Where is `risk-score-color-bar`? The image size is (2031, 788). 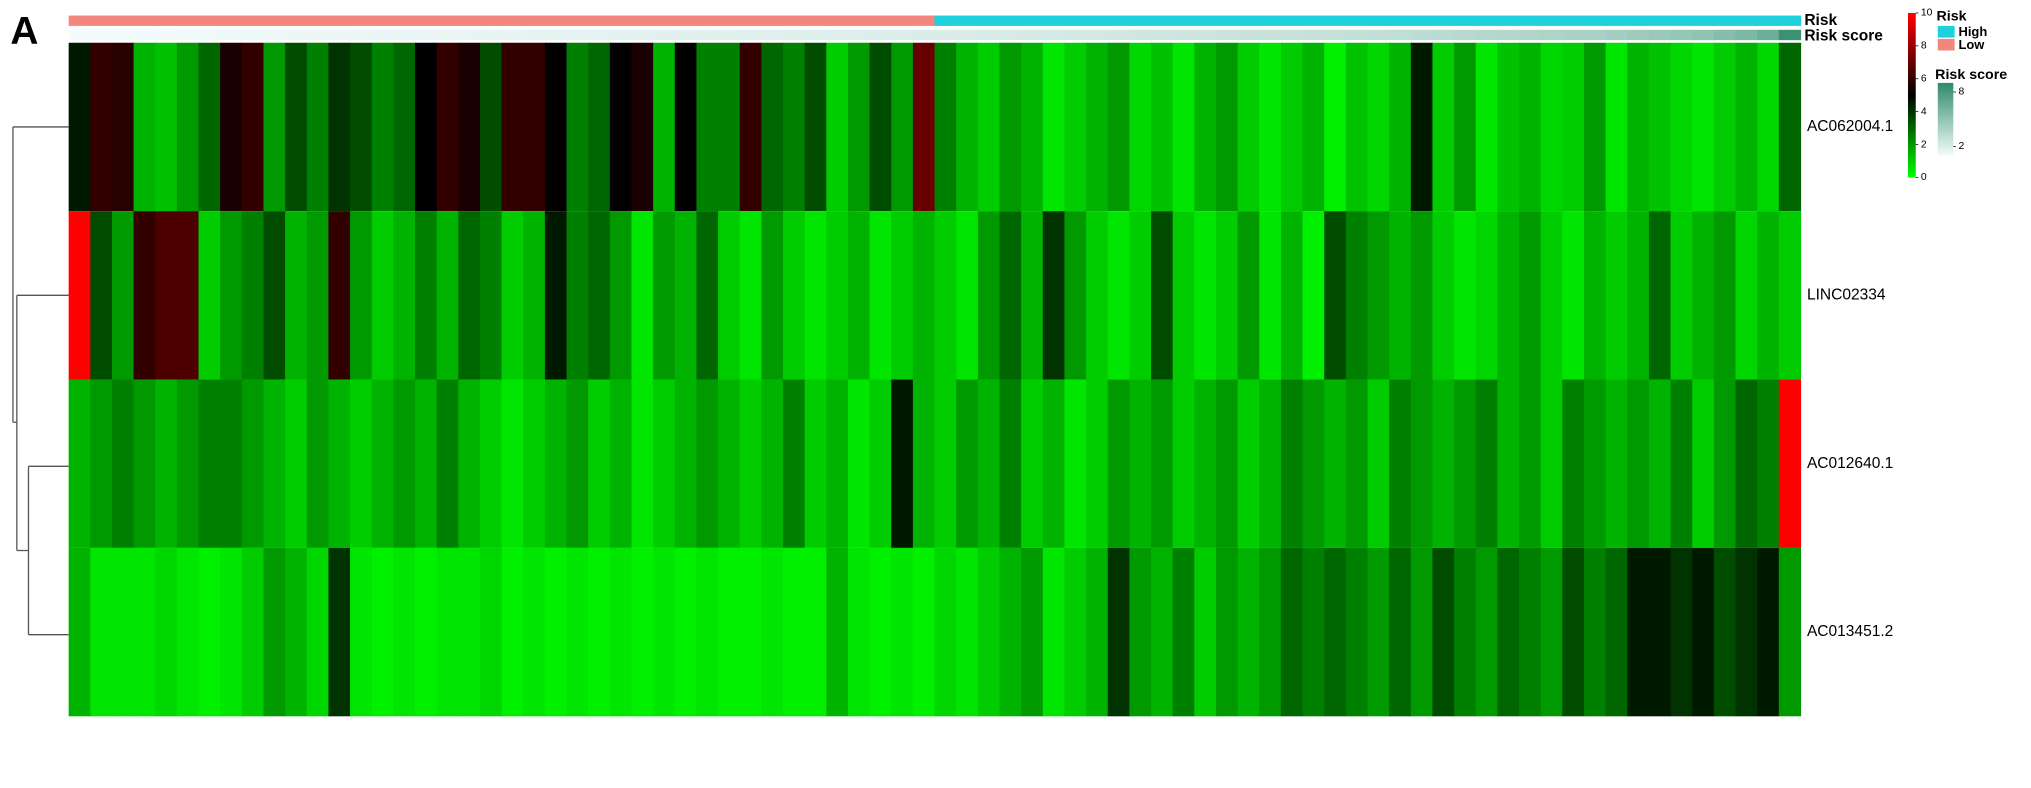
risk-score-color-bar is located at coordinates (1945, 119).